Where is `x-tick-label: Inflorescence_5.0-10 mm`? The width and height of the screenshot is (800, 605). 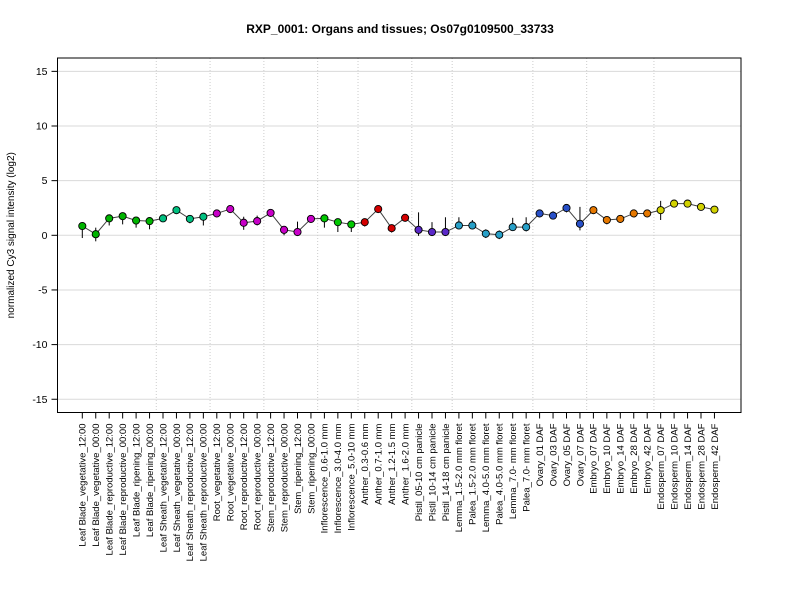
x-tick-label: Inflorescence_5.0-10 mm is located at coordinates (352, 476).